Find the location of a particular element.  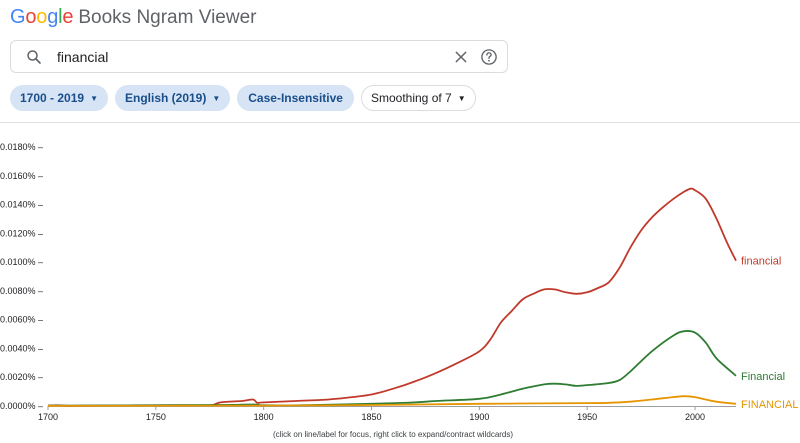

series-label-2: FINANCIAL is located at coordinates (769, 405).